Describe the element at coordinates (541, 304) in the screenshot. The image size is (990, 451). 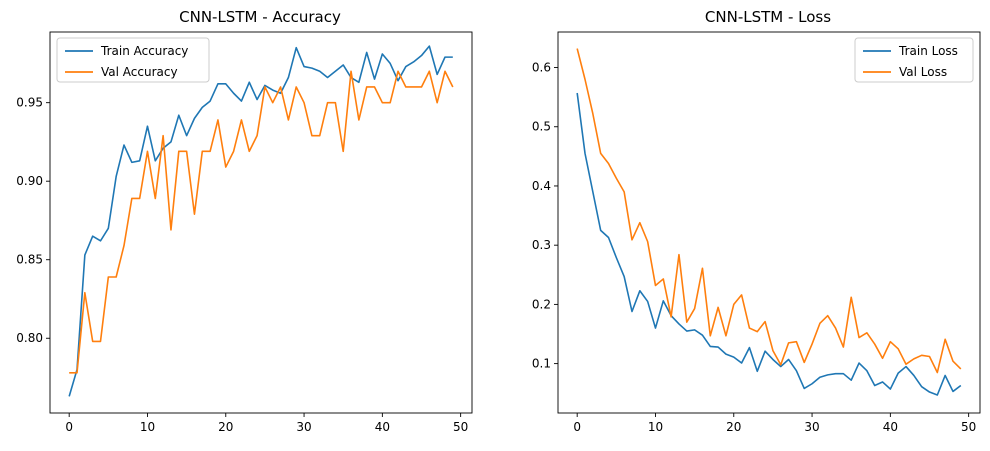
I see `loss-y-tick-label: 0.2` at that location.